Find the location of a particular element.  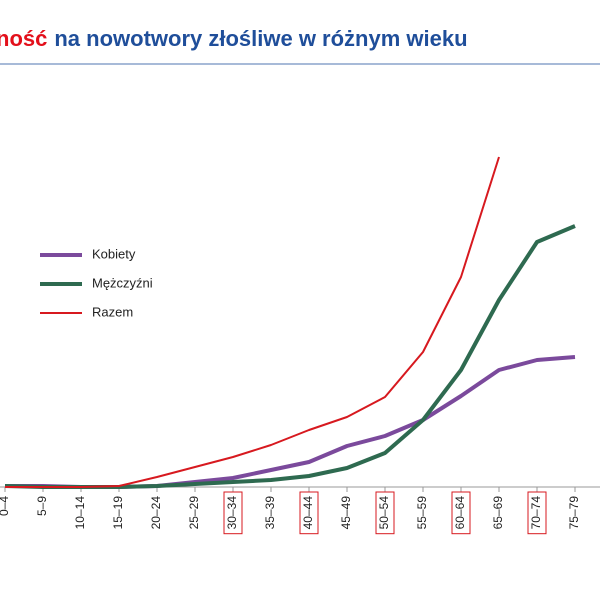

x-tick-label: 20–24 is located at coordinates (156, 513).